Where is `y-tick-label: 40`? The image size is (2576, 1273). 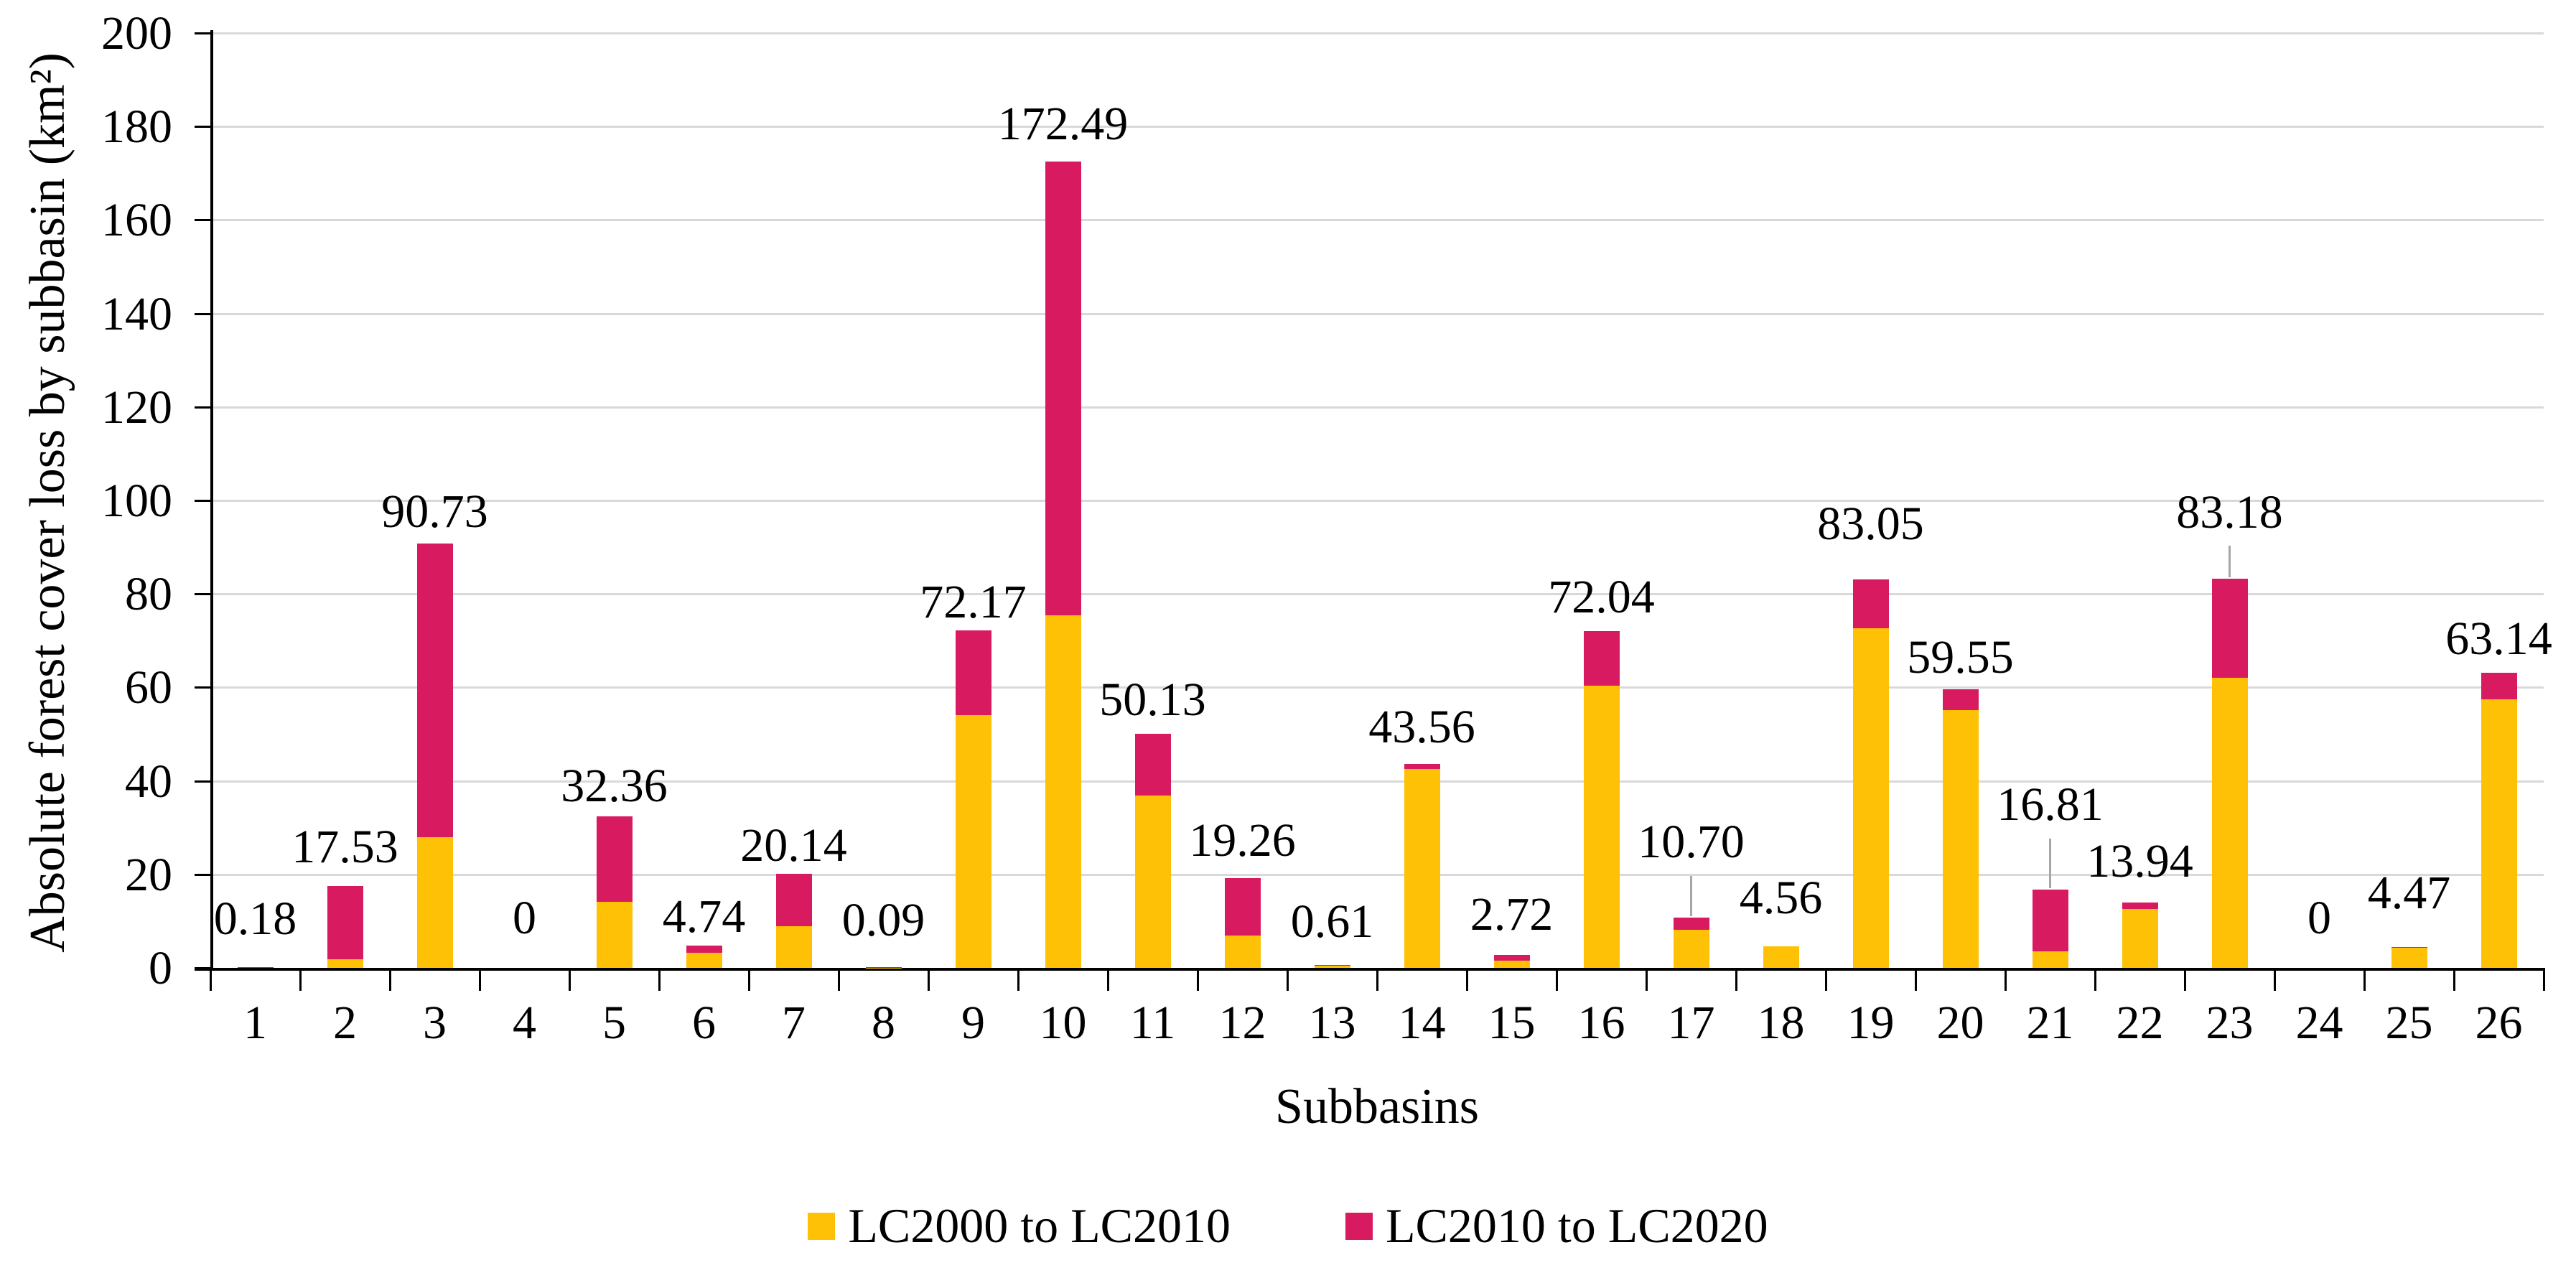 y-tick-label: 40 is located at coordinates (148, 781).